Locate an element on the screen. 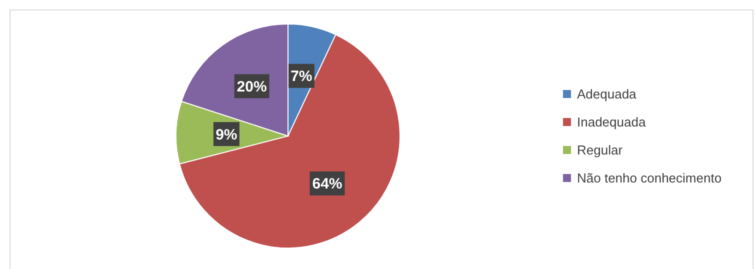 The height and width of the screenshot is (269, 755). data-label: 64% is located at coordinates (327, 184).